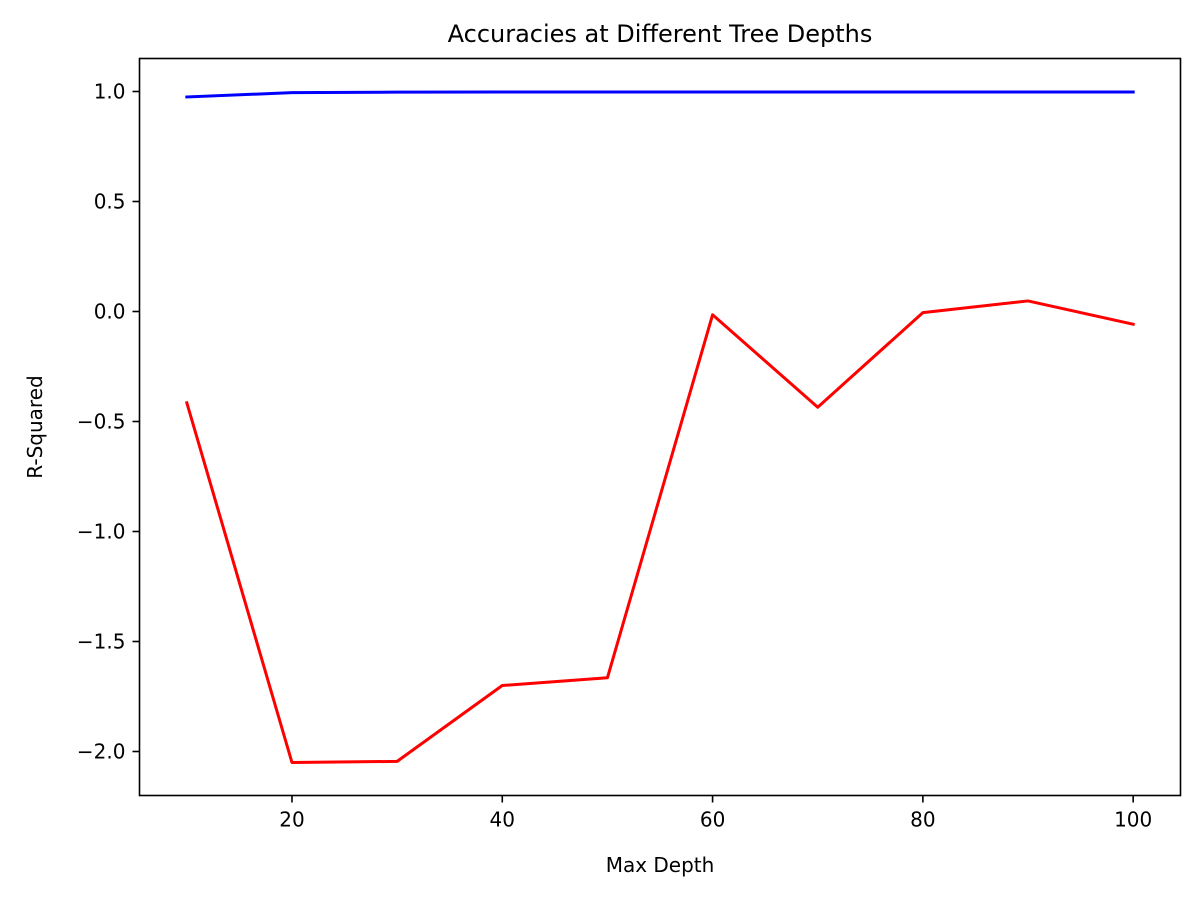  Describe the element at coordinates (502, 820) in the screenshot. I see `x-tick-label: 40` at that location.